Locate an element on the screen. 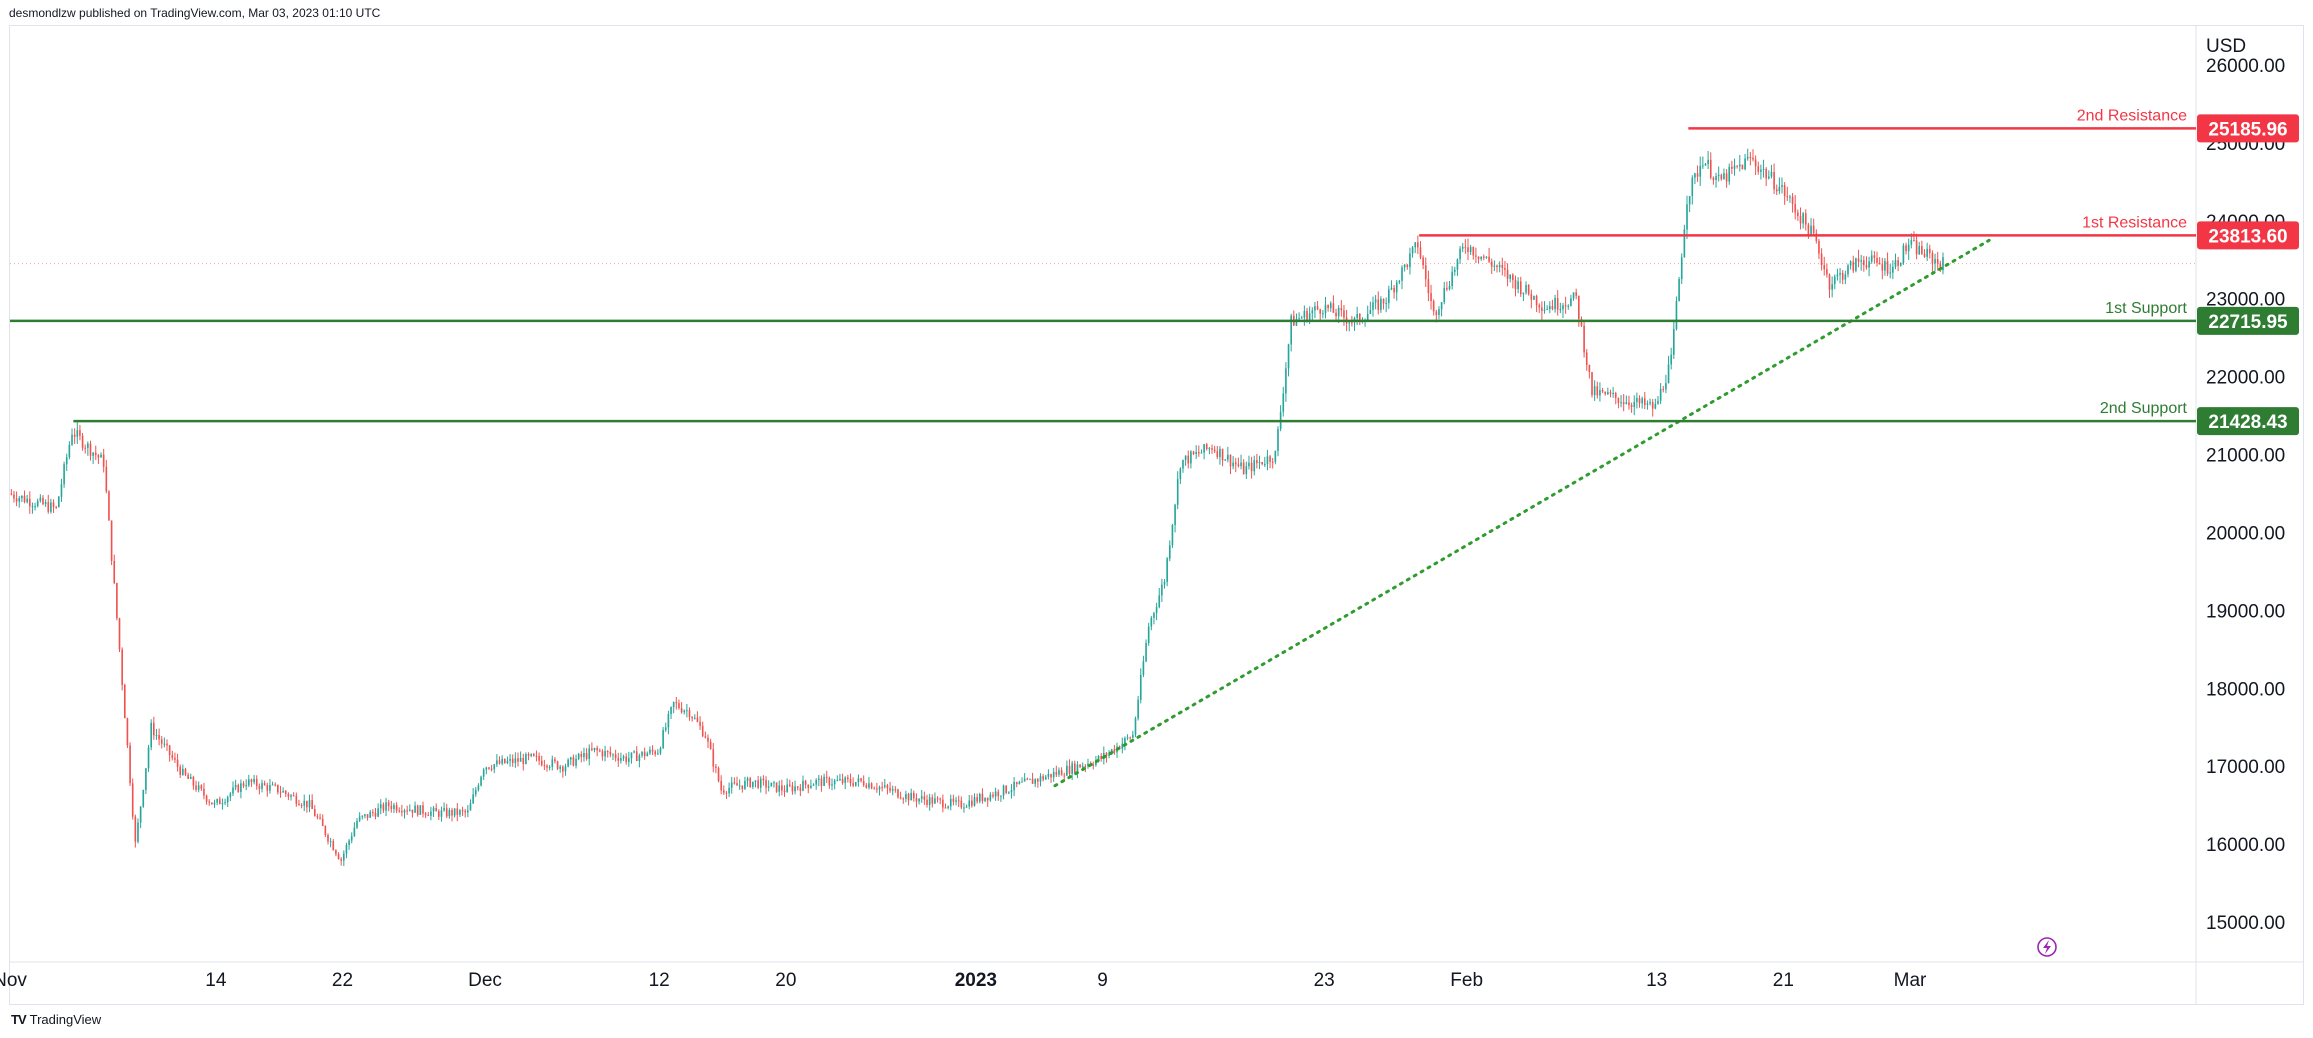  price-tick-label: 19000.00 is located at coordinates (2245, 611).